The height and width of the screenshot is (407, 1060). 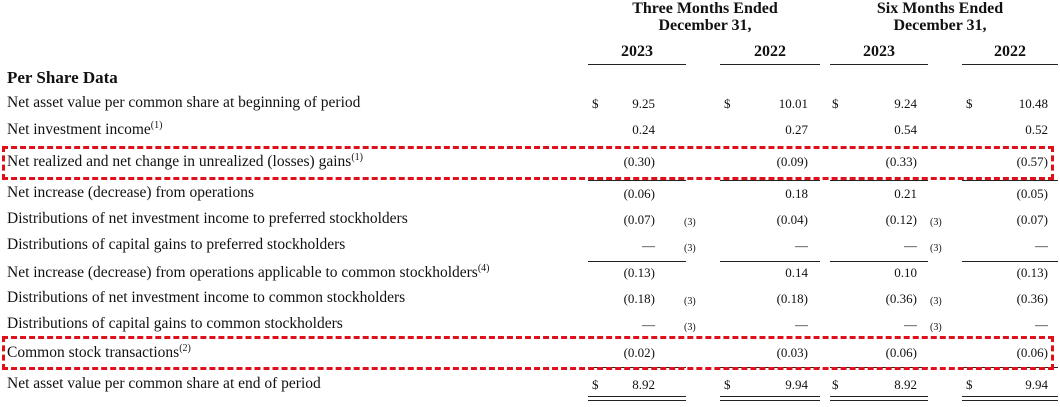 I want to click on value-cell: 0.52, so click(x=1036, y=129).